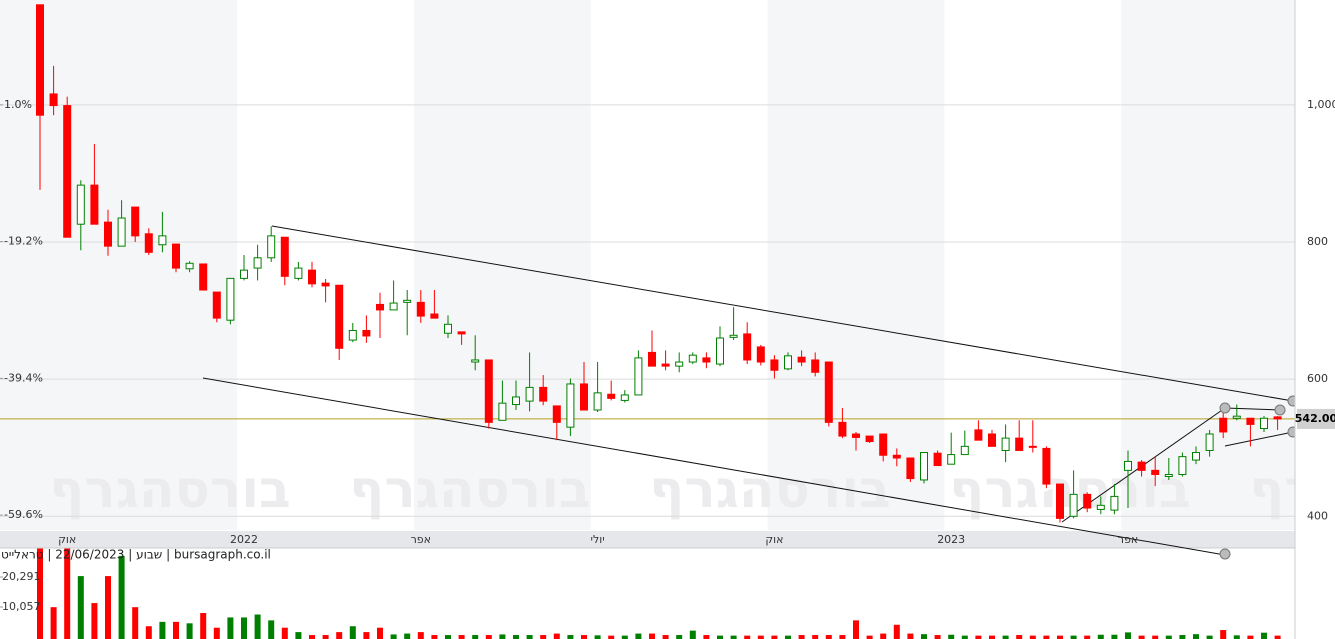 The width and height of the screenshot is (1335, 639). I want to click on band, so click(856, 265).